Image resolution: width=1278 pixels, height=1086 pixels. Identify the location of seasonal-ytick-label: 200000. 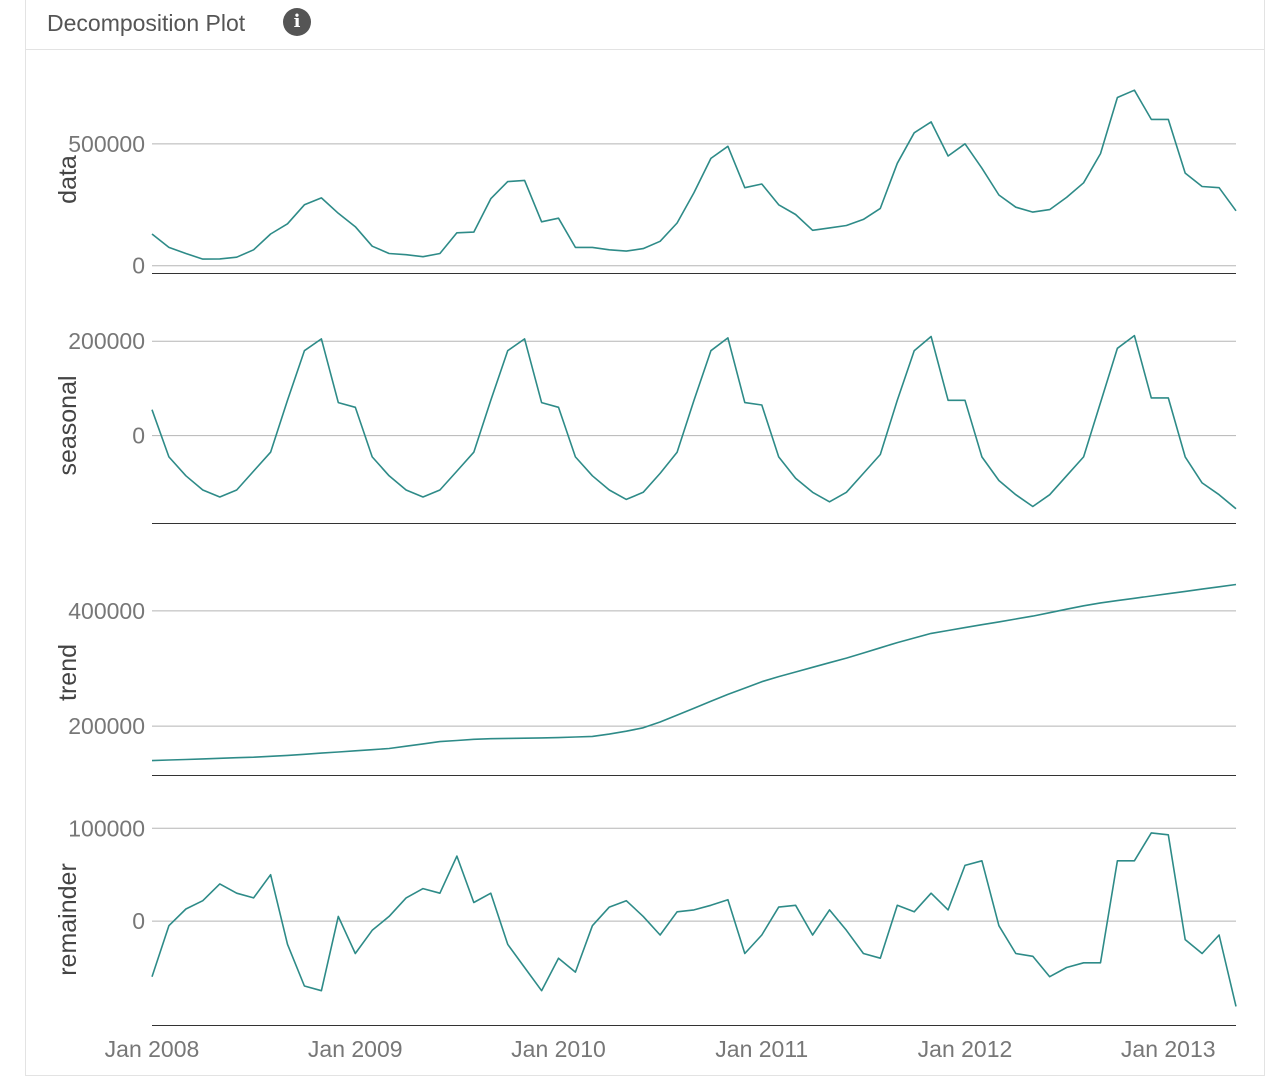
(106, 341).